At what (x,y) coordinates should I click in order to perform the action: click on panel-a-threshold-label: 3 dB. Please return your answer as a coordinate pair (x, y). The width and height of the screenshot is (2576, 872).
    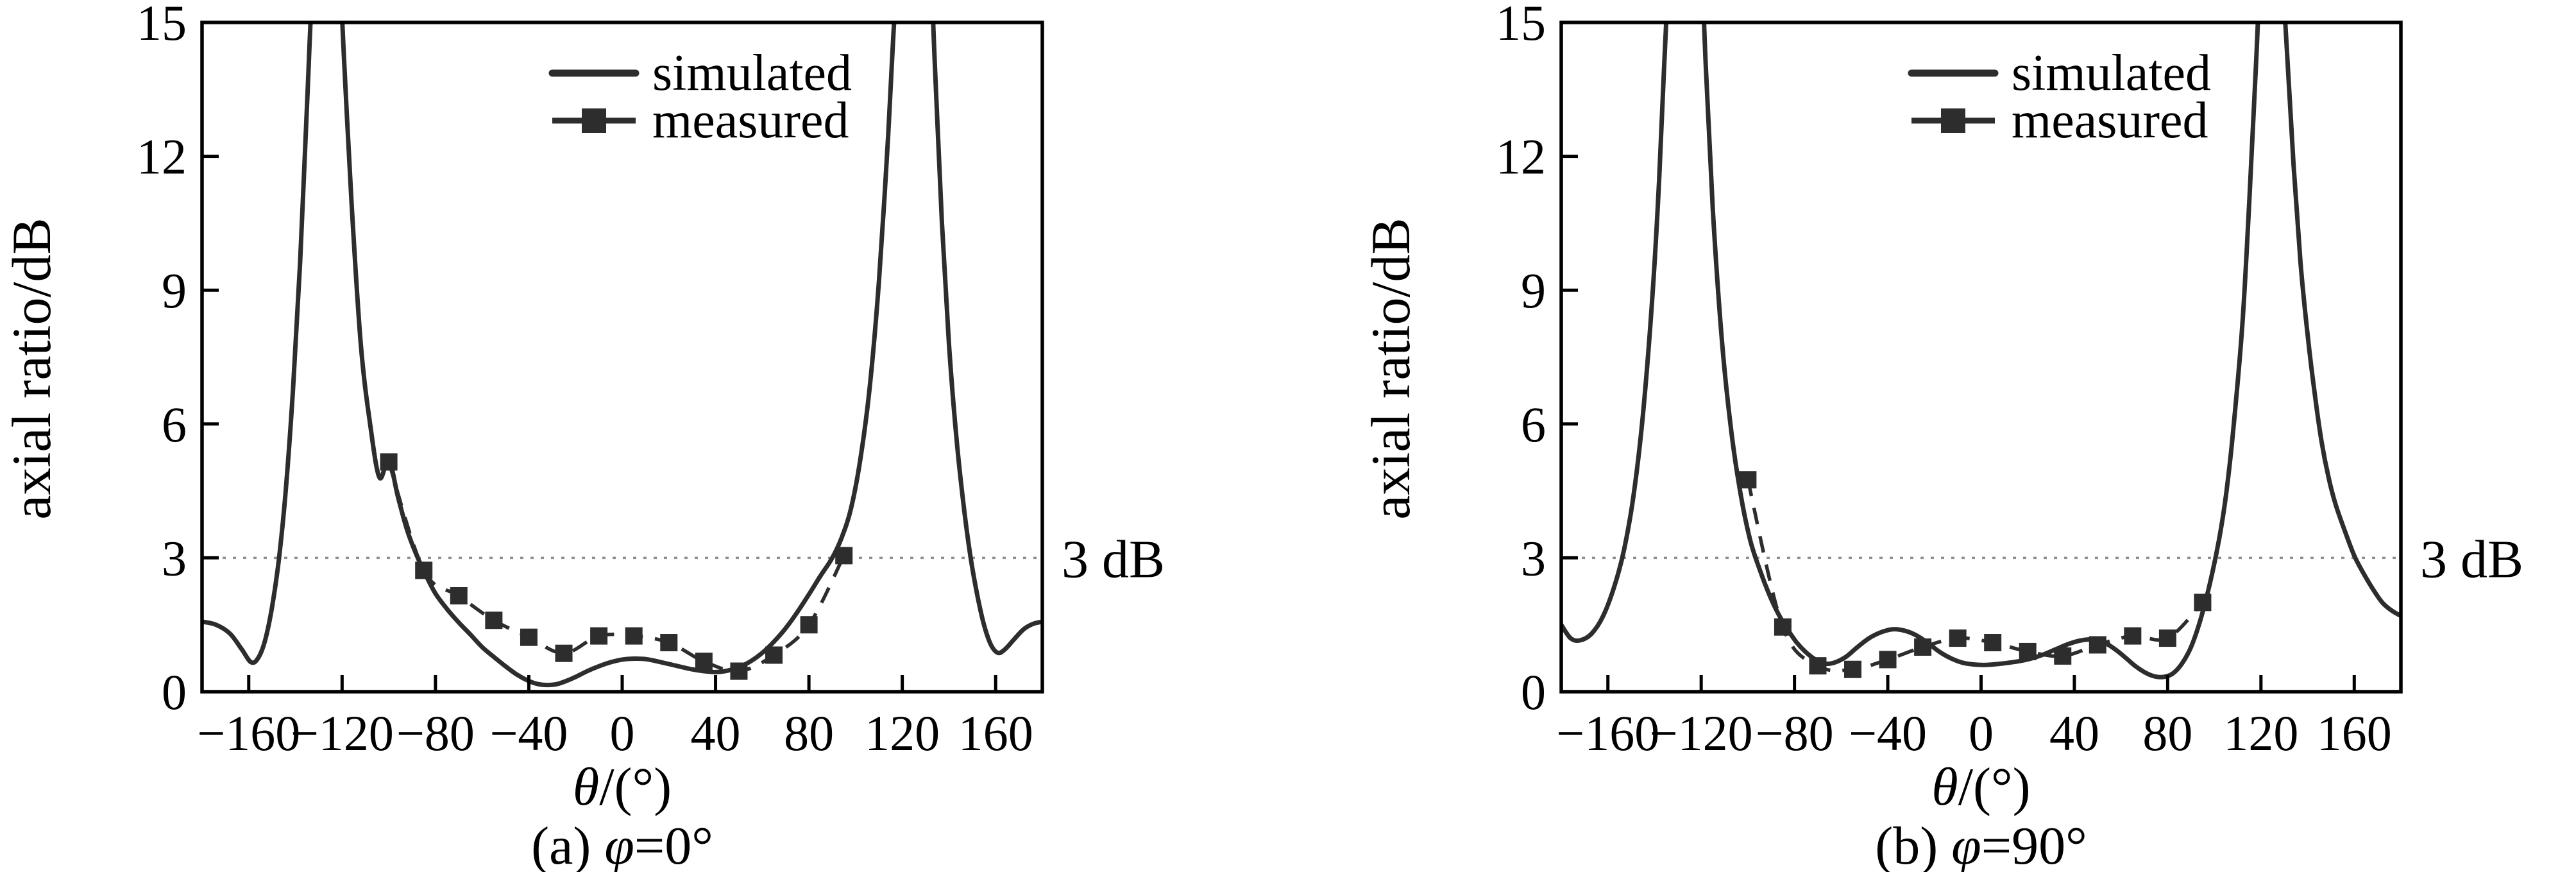
    Looking at the image, I should click on (1113, 559).